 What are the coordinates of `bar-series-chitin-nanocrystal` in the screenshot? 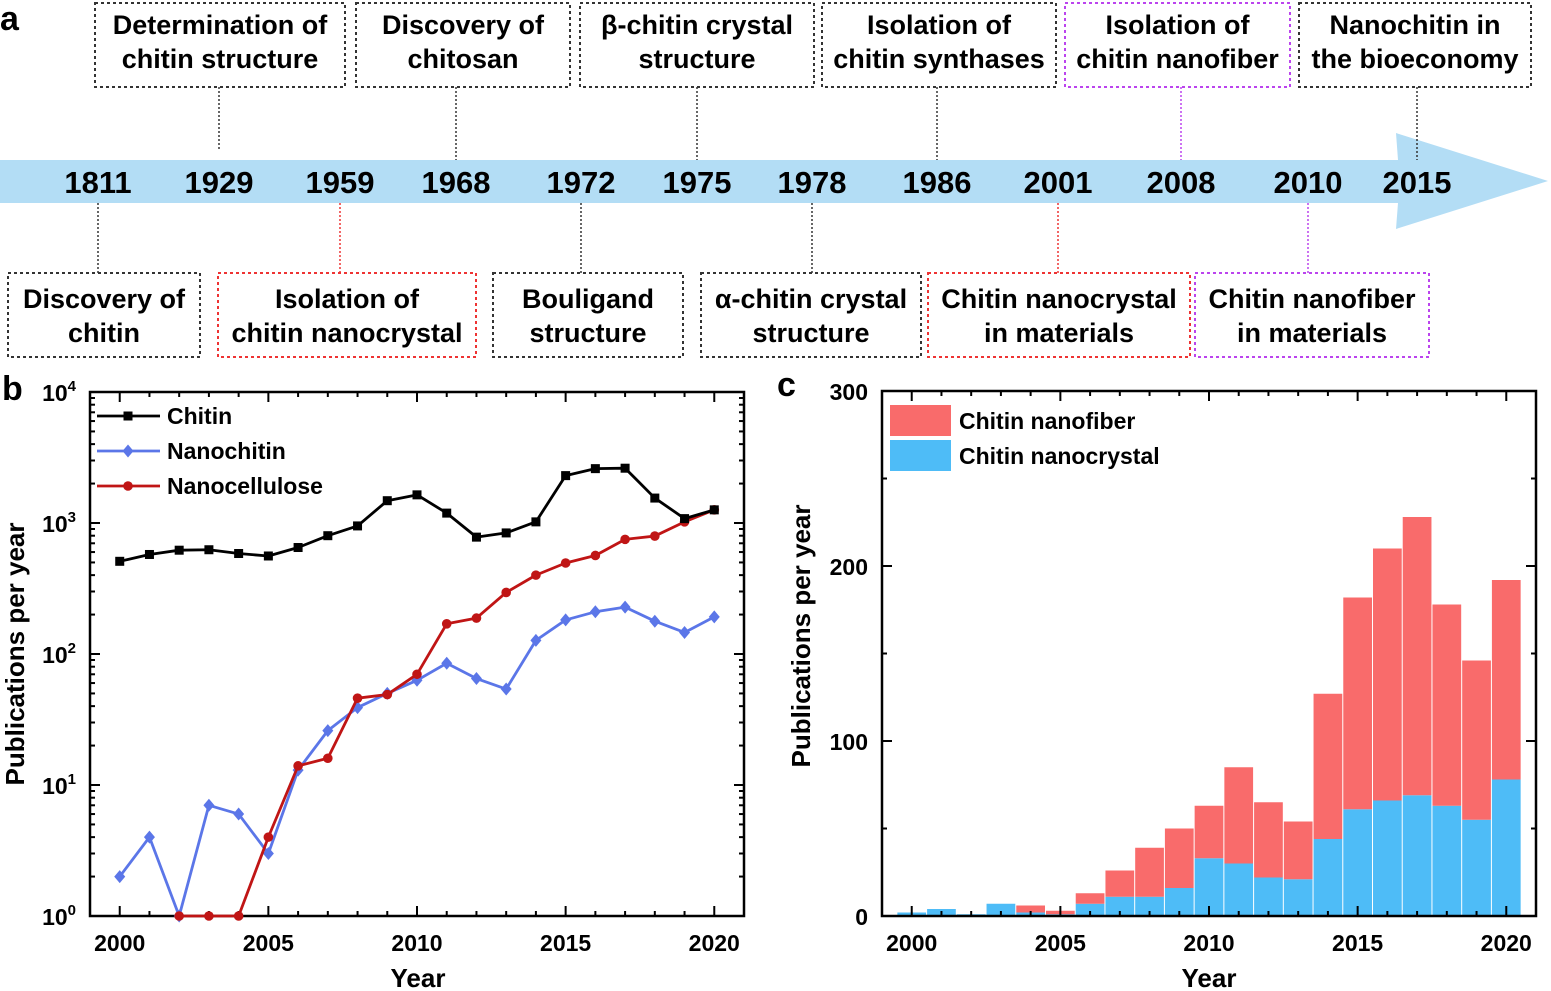 It's located at (1209, 847).